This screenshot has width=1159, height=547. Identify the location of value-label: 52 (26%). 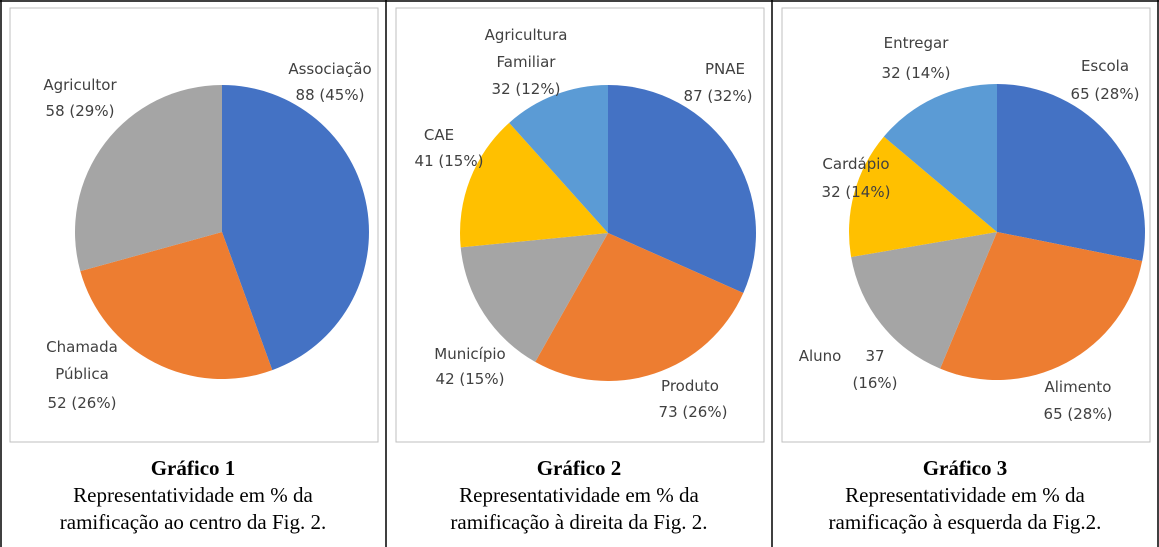
(82, 403).